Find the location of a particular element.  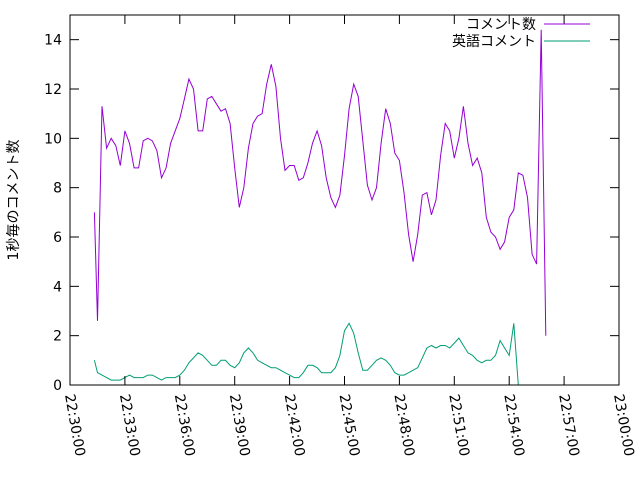

y-tick-label: 2 is located at coordinates (57, 337).